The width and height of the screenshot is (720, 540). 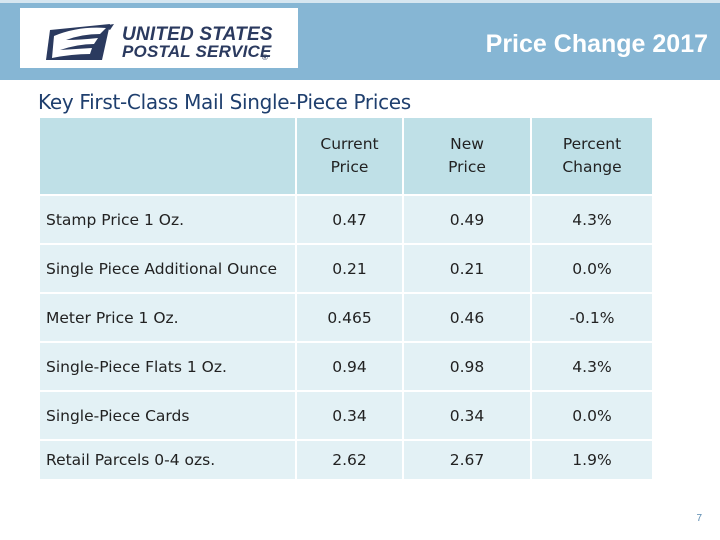 What do you see at coordinates (349, 219) in the screenshot?
I see `current-price-cell: 0.47` at bounding box center [349, 219].